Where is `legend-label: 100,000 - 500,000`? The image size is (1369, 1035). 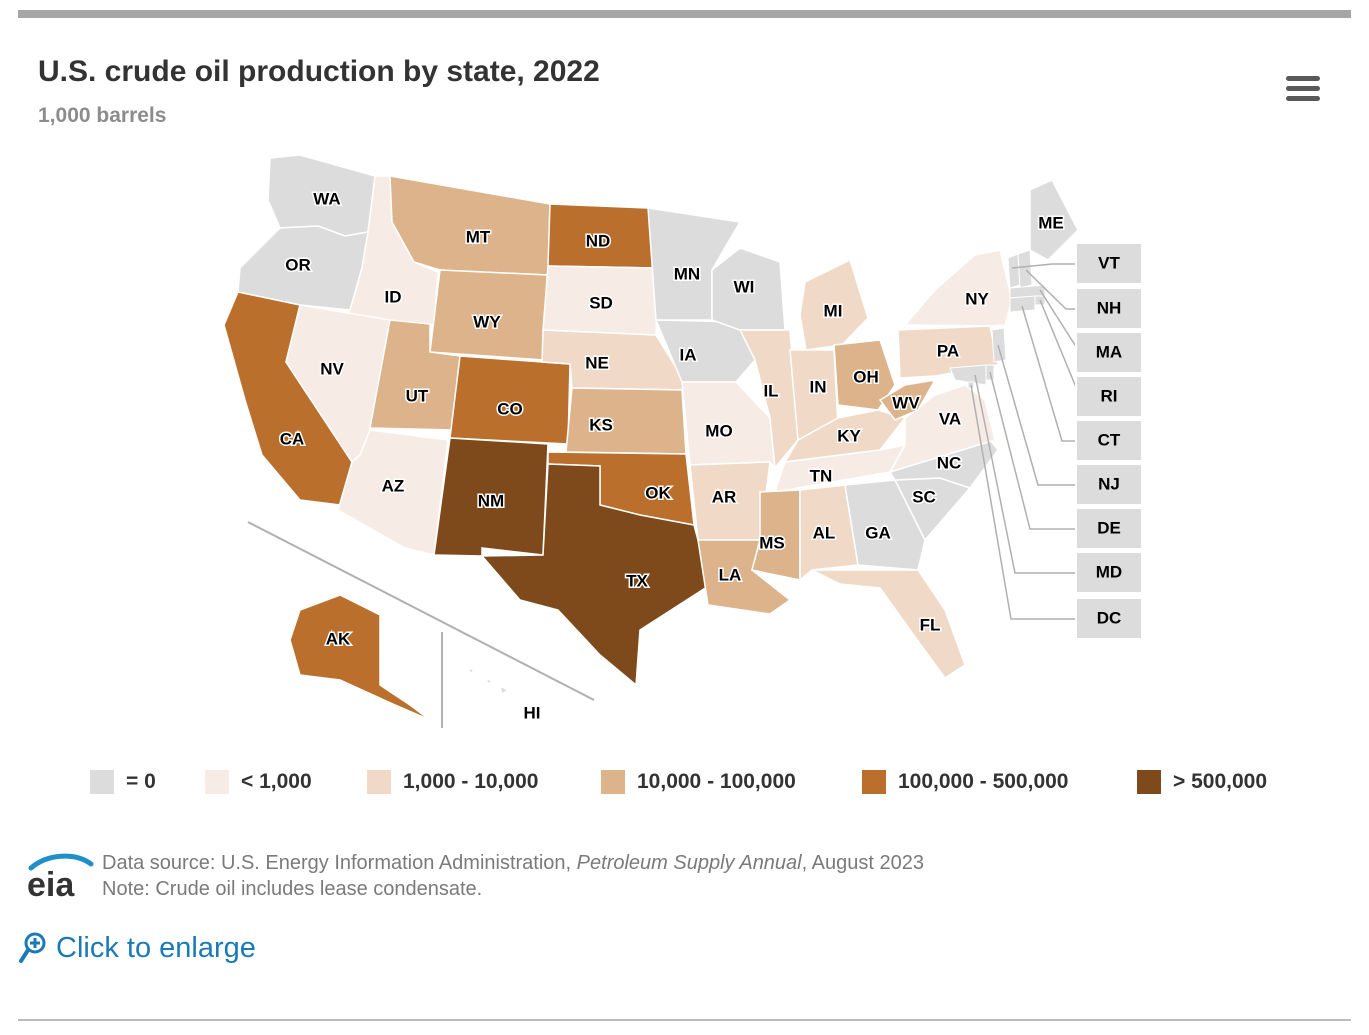
legend-label: 100,000 - 500,000 is located at coordinates (983, 781).